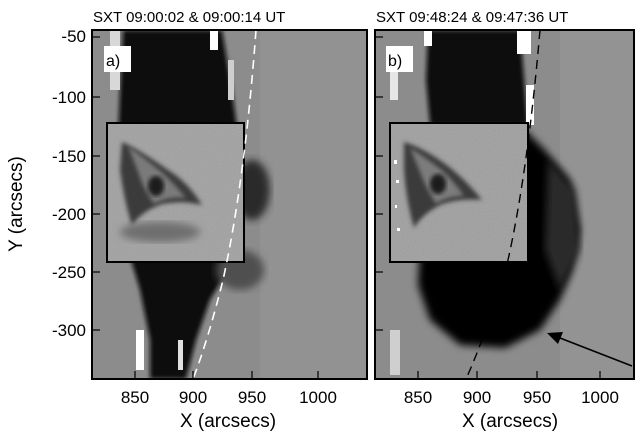 Image resolution: width=640 pixels, height=441 pixels. Describe the element at coordinates (395, 61) in the screenshot. I see `panel-b-letter: b)` at that location.